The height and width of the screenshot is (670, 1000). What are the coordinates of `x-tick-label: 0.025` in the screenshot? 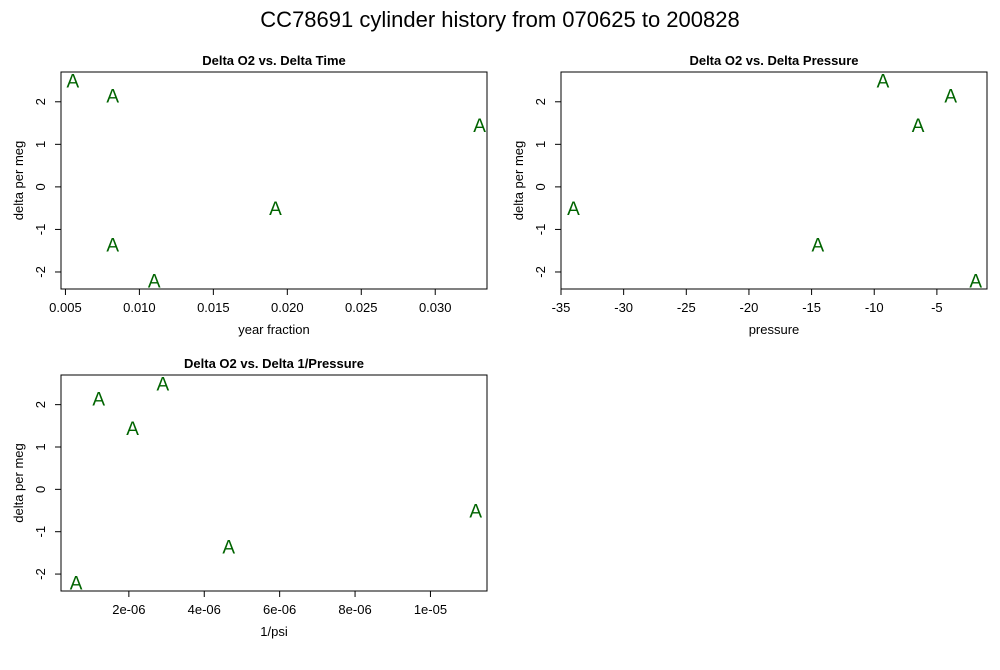 It's located at (361, 307).